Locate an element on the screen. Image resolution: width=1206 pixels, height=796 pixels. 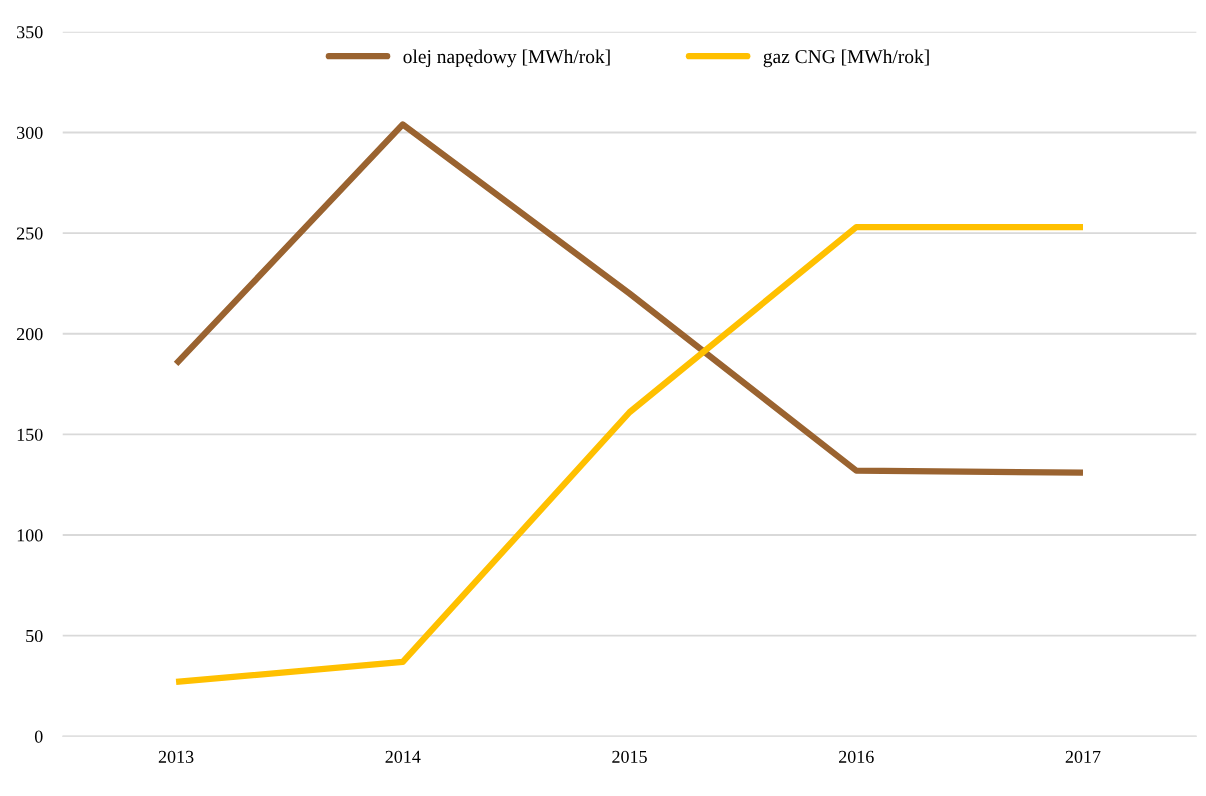
y-tick-label: 0 is located at coordinates (38, 736).